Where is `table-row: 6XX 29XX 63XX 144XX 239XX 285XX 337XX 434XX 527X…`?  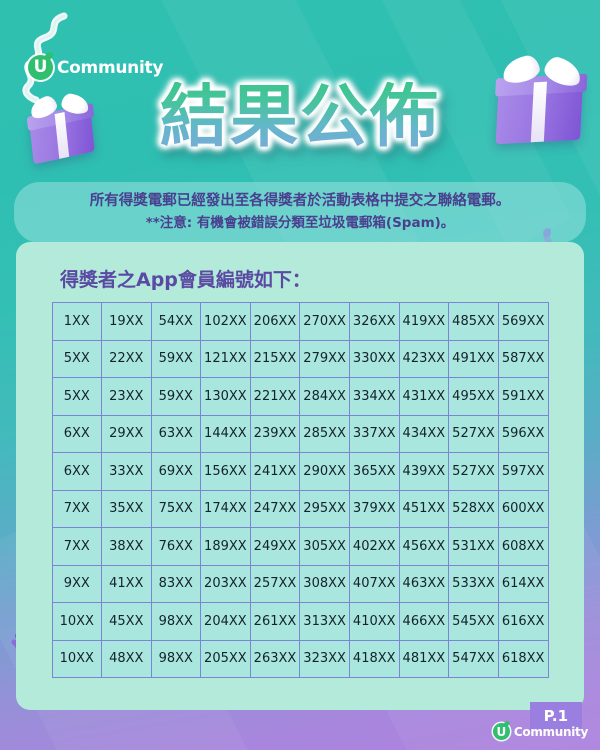 table-row: 6XX 29XX 63XX 144XX 239XX 285XX 337XX 434XX 527X… is located at coordinates (300, 433).